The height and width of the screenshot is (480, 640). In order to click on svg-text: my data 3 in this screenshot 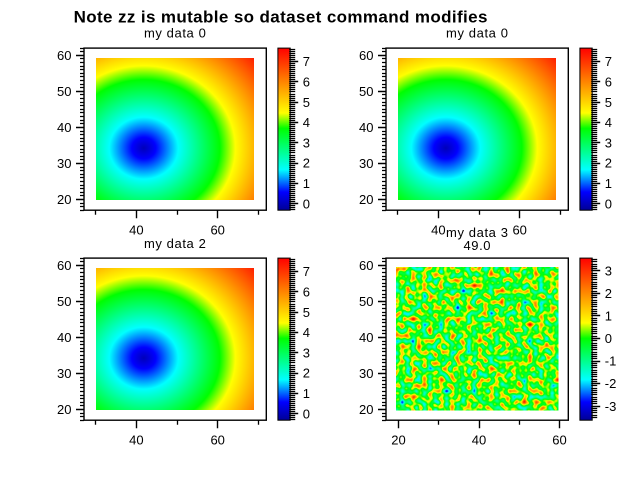, I will do `click(477, 232)`.